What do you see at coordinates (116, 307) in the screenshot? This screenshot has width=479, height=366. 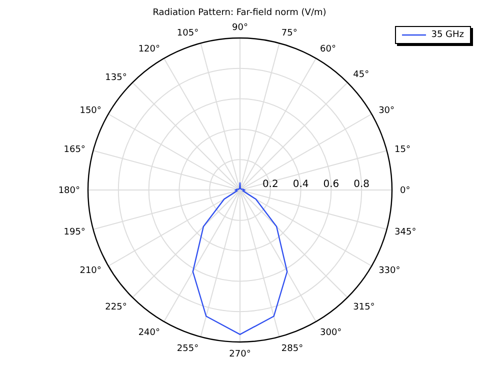 I see `spoke-label: 225°` at bounding box center [116, 307].